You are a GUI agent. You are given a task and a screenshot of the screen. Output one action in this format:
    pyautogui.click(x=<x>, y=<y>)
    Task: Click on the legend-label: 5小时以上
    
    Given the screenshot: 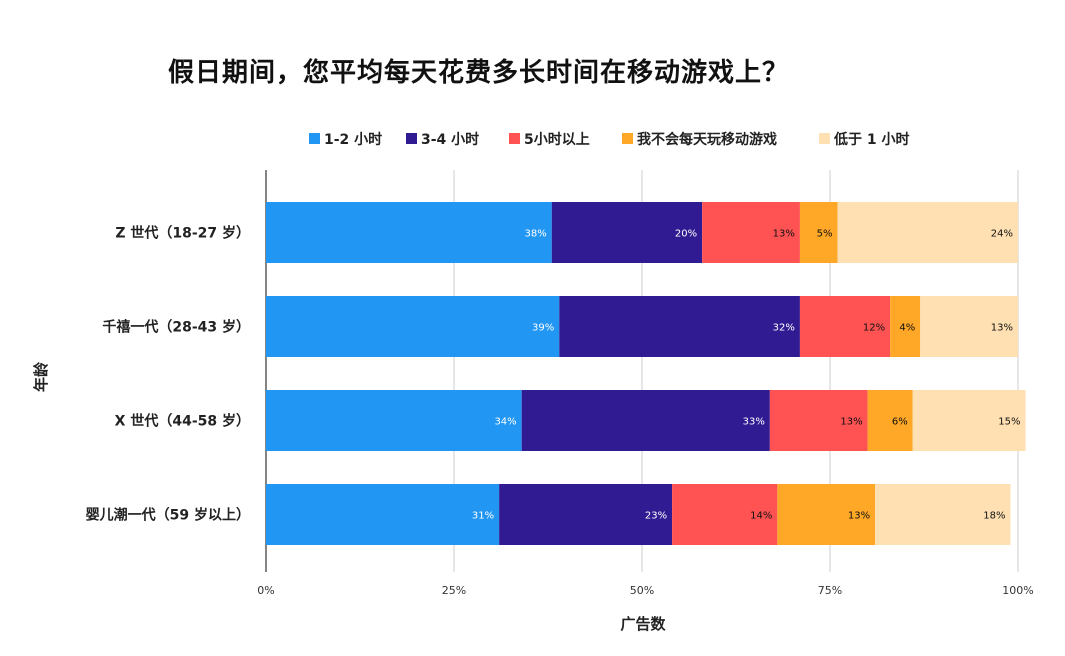 What is the action you would take?
    pyautogui.click(x=557, y=139)
    